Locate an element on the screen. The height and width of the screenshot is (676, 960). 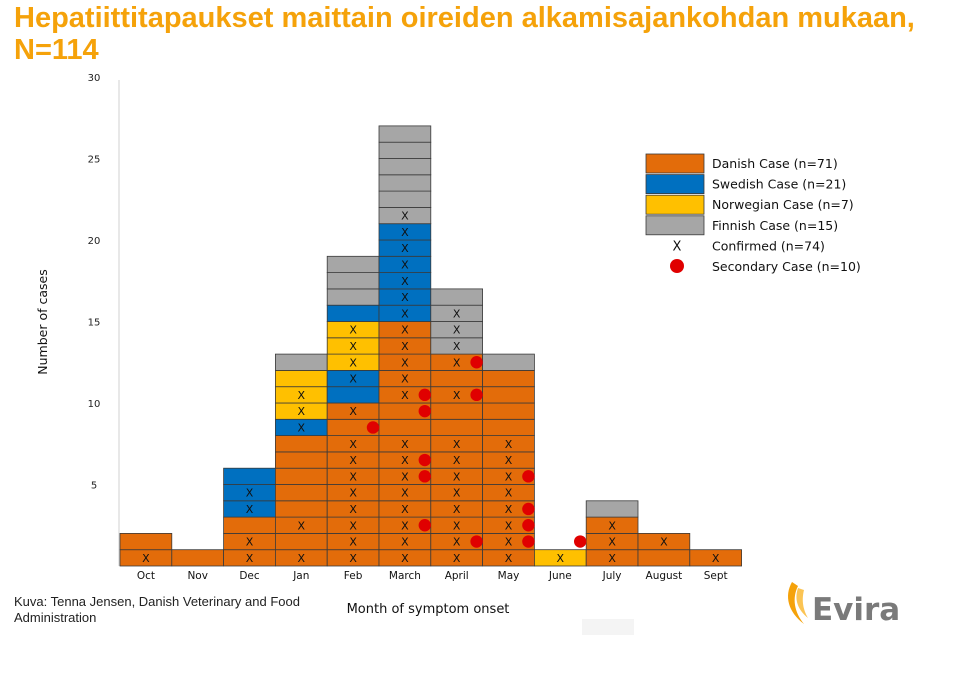
x-tick-label: July is located at coordinates (612, 576).